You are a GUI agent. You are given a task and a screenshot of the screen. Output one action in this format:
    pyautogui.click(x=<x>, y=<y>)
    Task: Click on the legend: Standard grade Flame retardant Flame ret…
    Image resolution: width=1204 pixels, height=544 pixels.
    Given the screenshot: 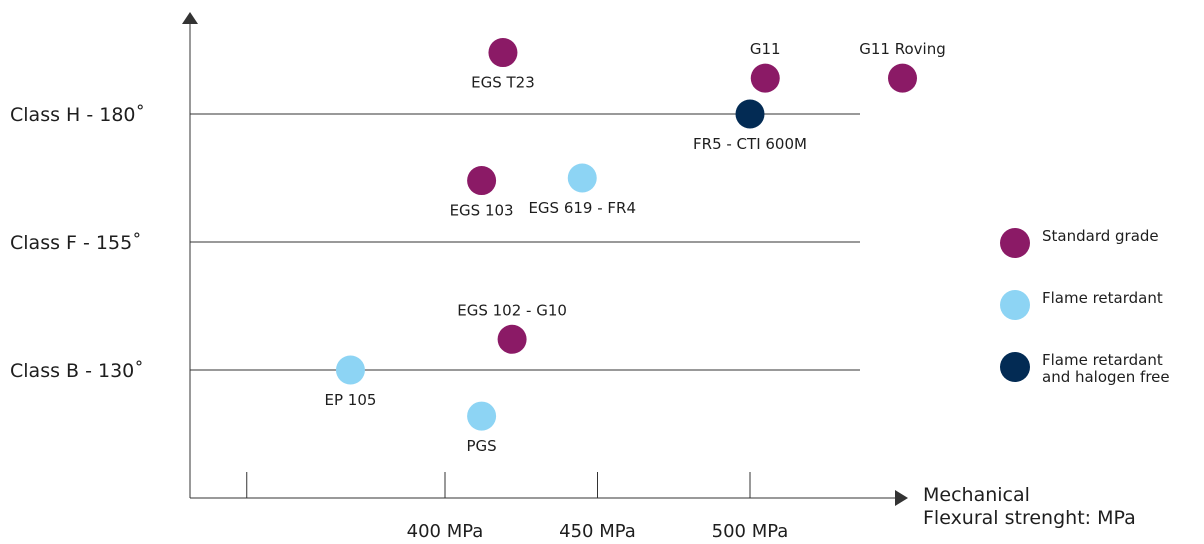 What is the action you would take?
    pyautogui.click(x=1102, y=319)
    